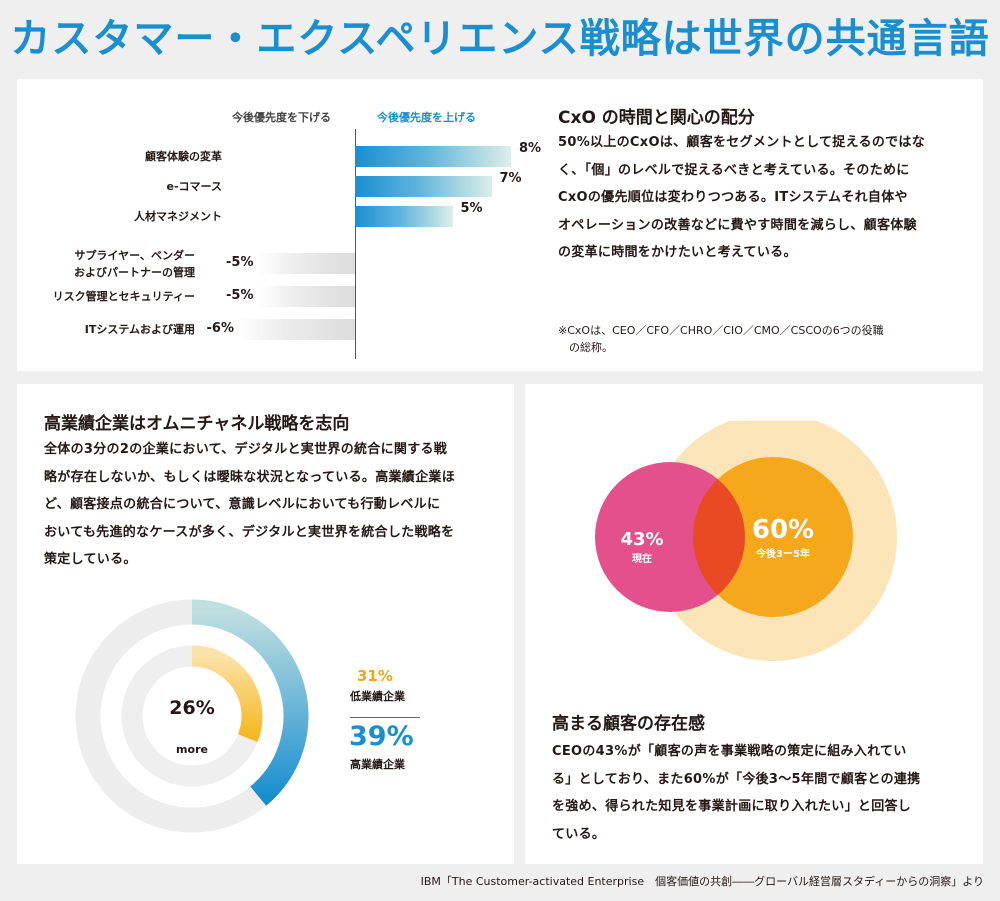 The image size is (1000, 901). What do you see at coordinates (192, 708) in the screenshot?
I see `donut-center-value: 26%` at bounding box center [192, 708].